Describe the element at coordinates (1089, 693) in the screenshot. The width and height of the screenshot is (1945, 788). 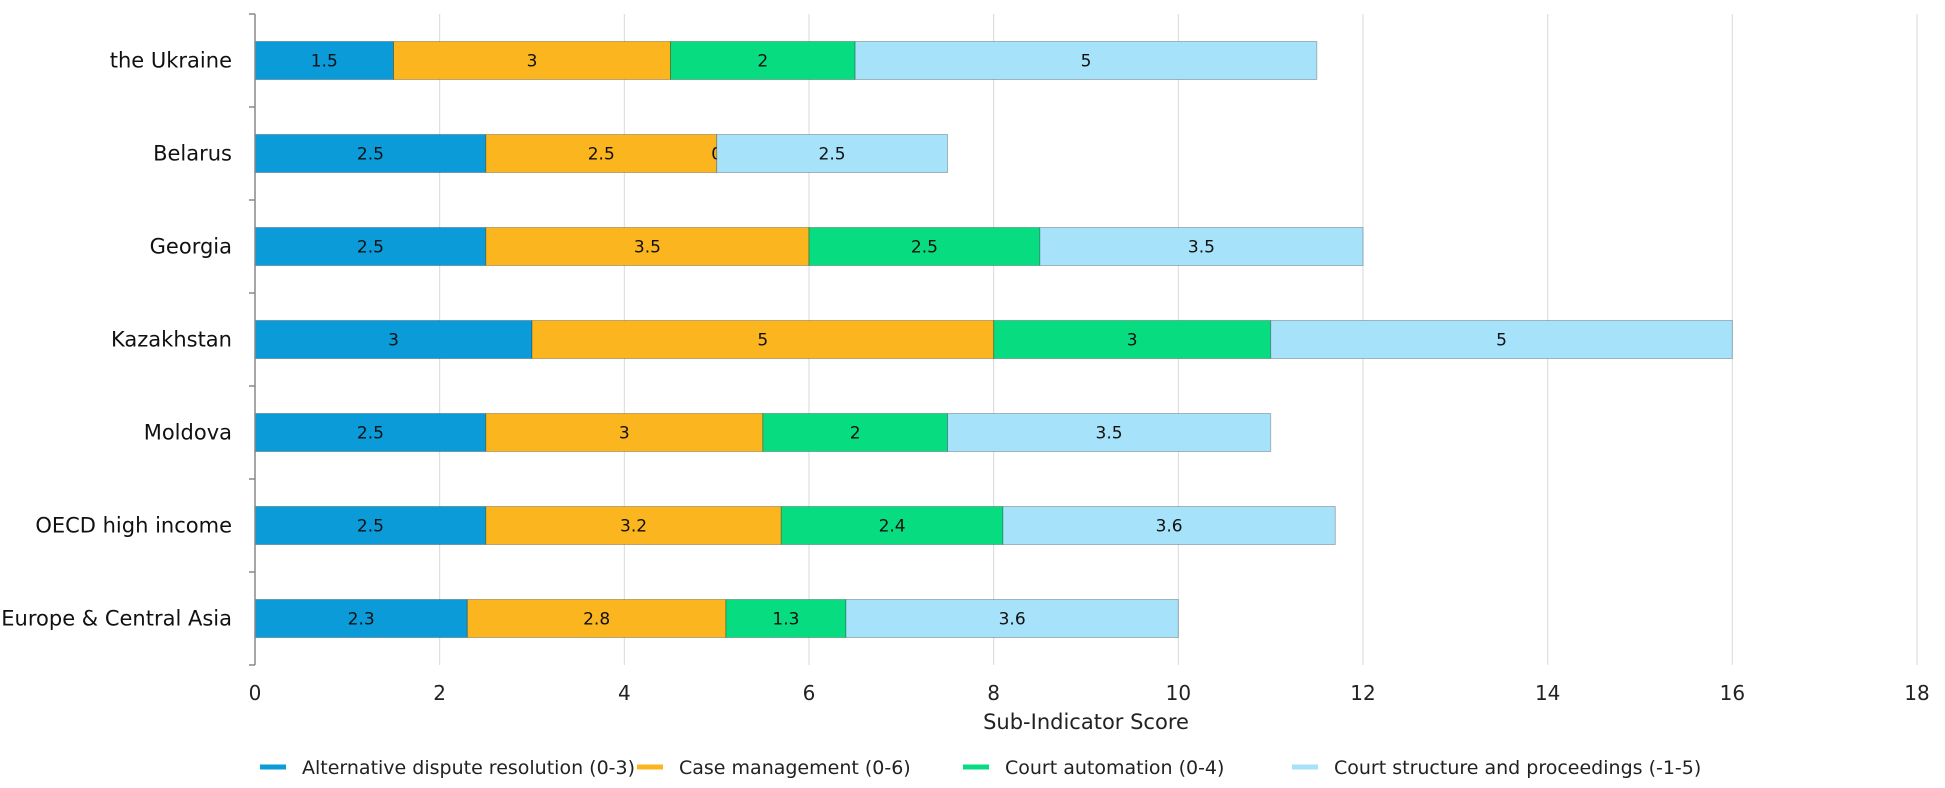
I see `x-axis: 0 2 4 6 8 10 12 14 16 18` at that location.